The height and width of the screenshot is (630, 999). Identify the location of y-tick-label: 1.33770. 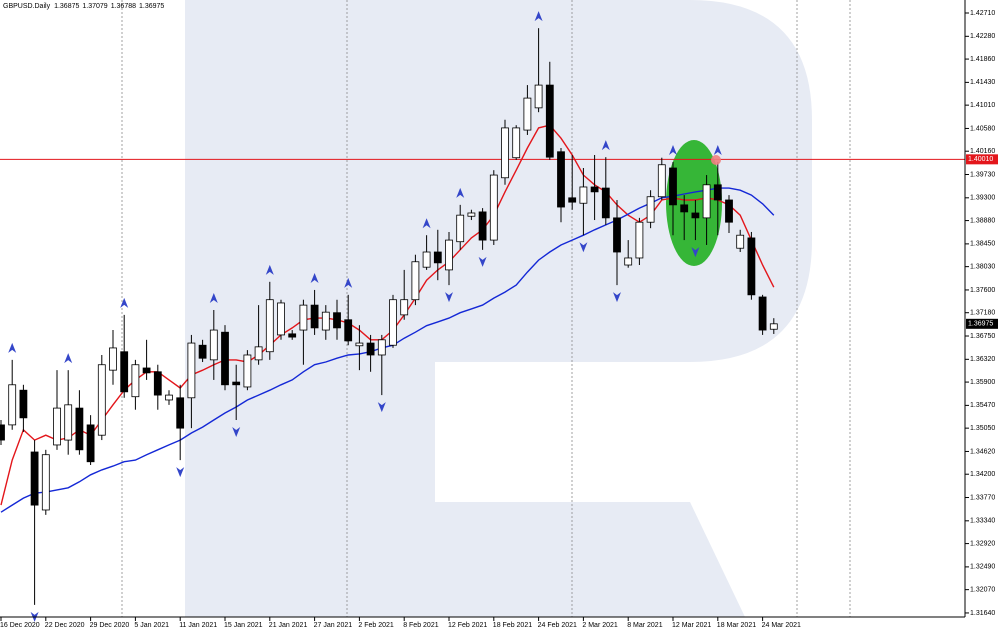
(982, 497).